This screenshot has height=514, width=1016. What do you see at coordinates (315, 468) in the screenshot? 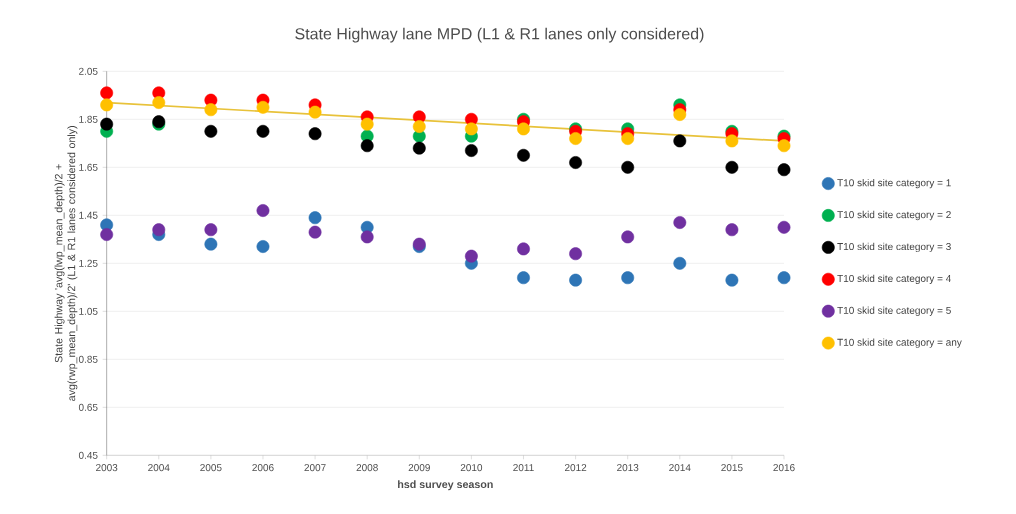
I see `x-tick-label: 2007` at bounding box center [315, 468].